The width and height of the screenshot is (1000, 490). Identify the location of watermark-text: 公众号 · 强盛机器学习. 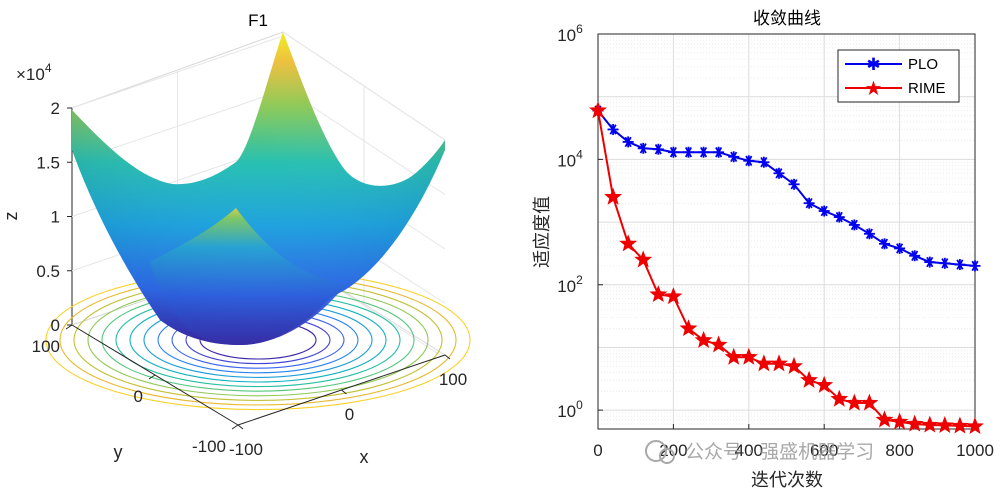
(779, 452).